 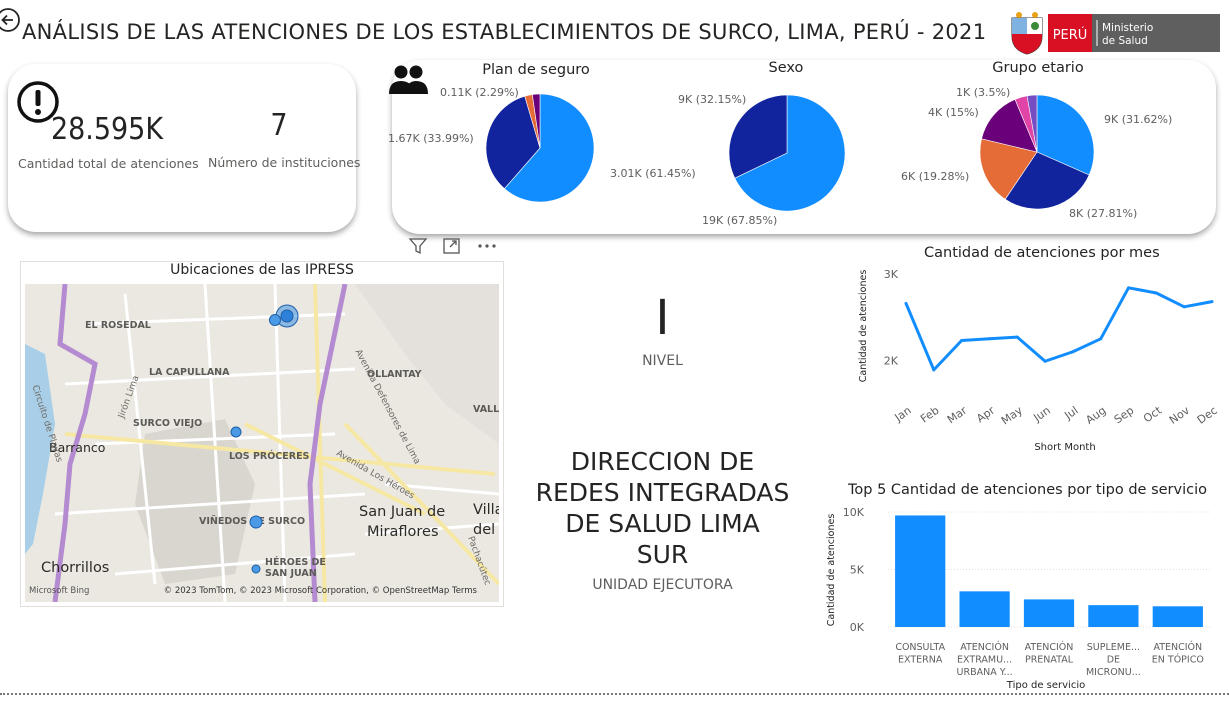 What do you see at coordinates (486, 409) in the screenshot?
I see `map-label-valle: VALLE` at bounding box center [486, 409].